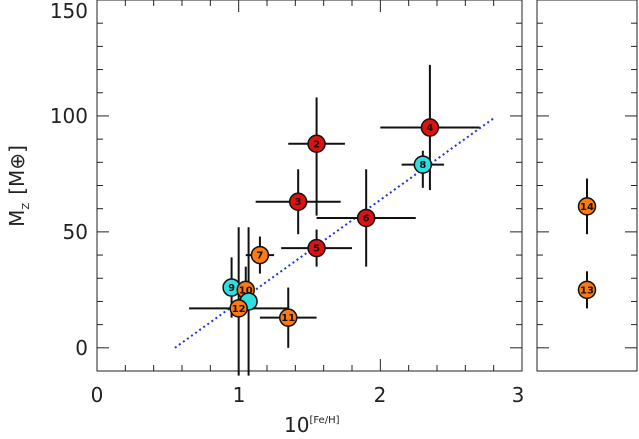 Image resolution: width=639 pixels, height=439 pixels. I want to click on data-point-3-marker, so click(298, 201).